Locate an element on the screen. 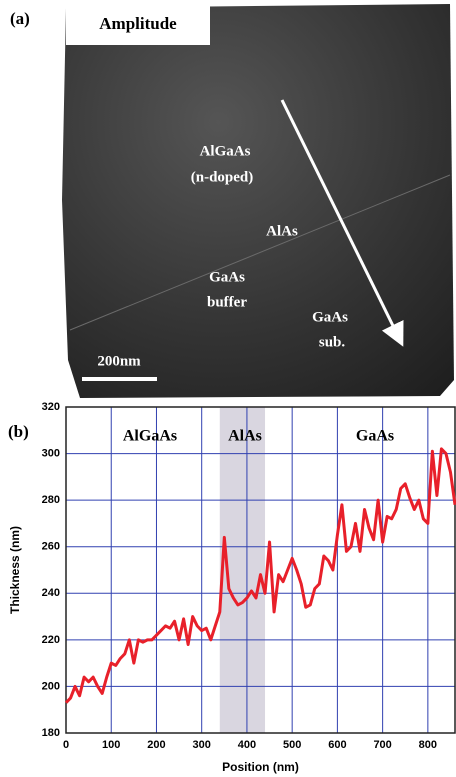 The image size is (456, 777). y-tick-label: 220 is located at coordinates (51, 640).